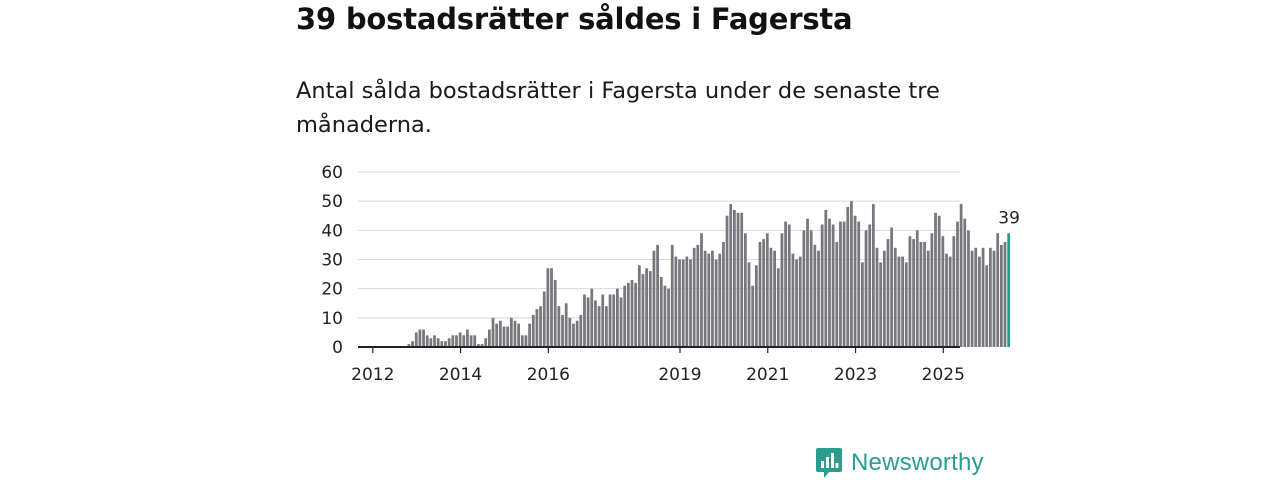 Image resolution: width=1280 pixels, height=480 pixels. I want to click on y-tick-label: 10, so click(332, 319).